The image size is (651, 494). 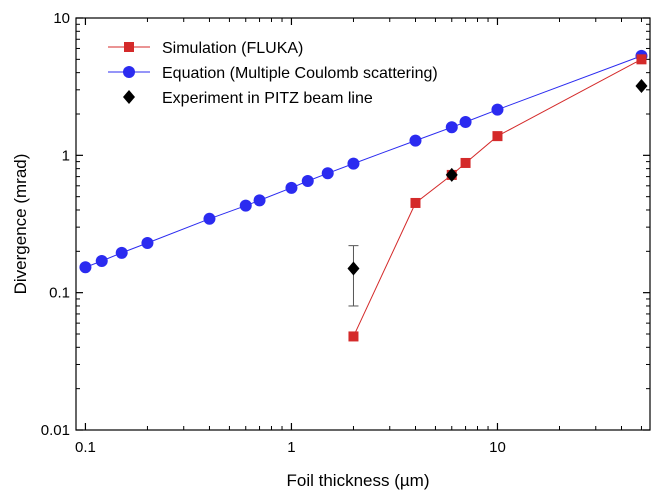 I want to click on x-axis-title: Foil thickness (µm), so click(x=358, y=480).